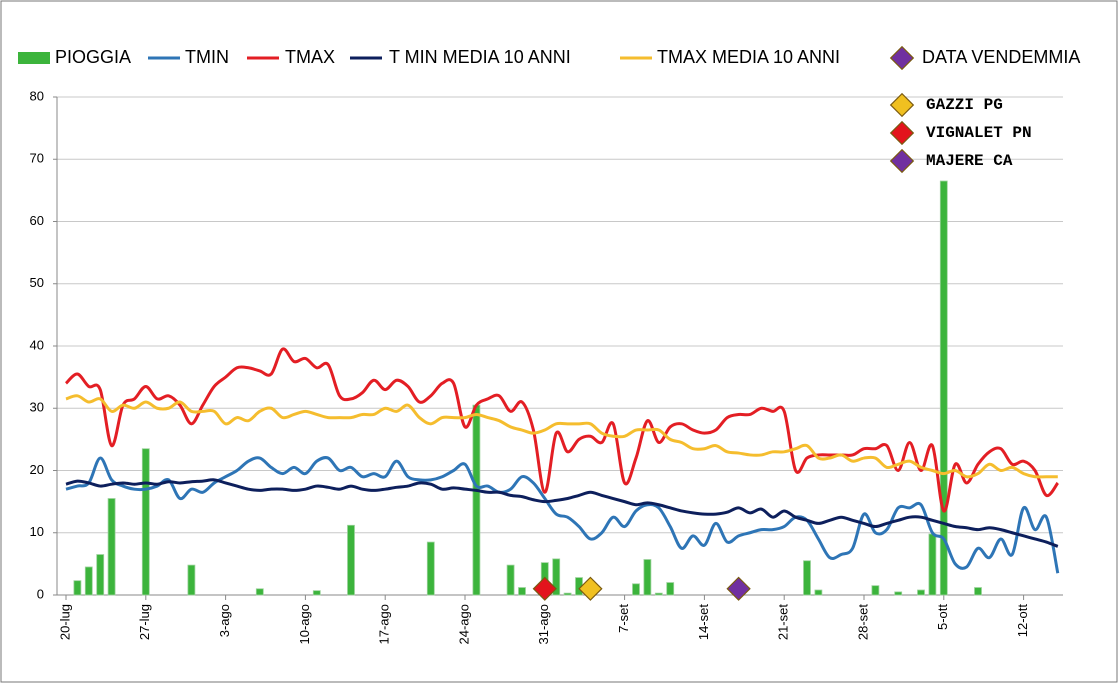  I want to click on y-tick-label: 30, so click(37, 407).